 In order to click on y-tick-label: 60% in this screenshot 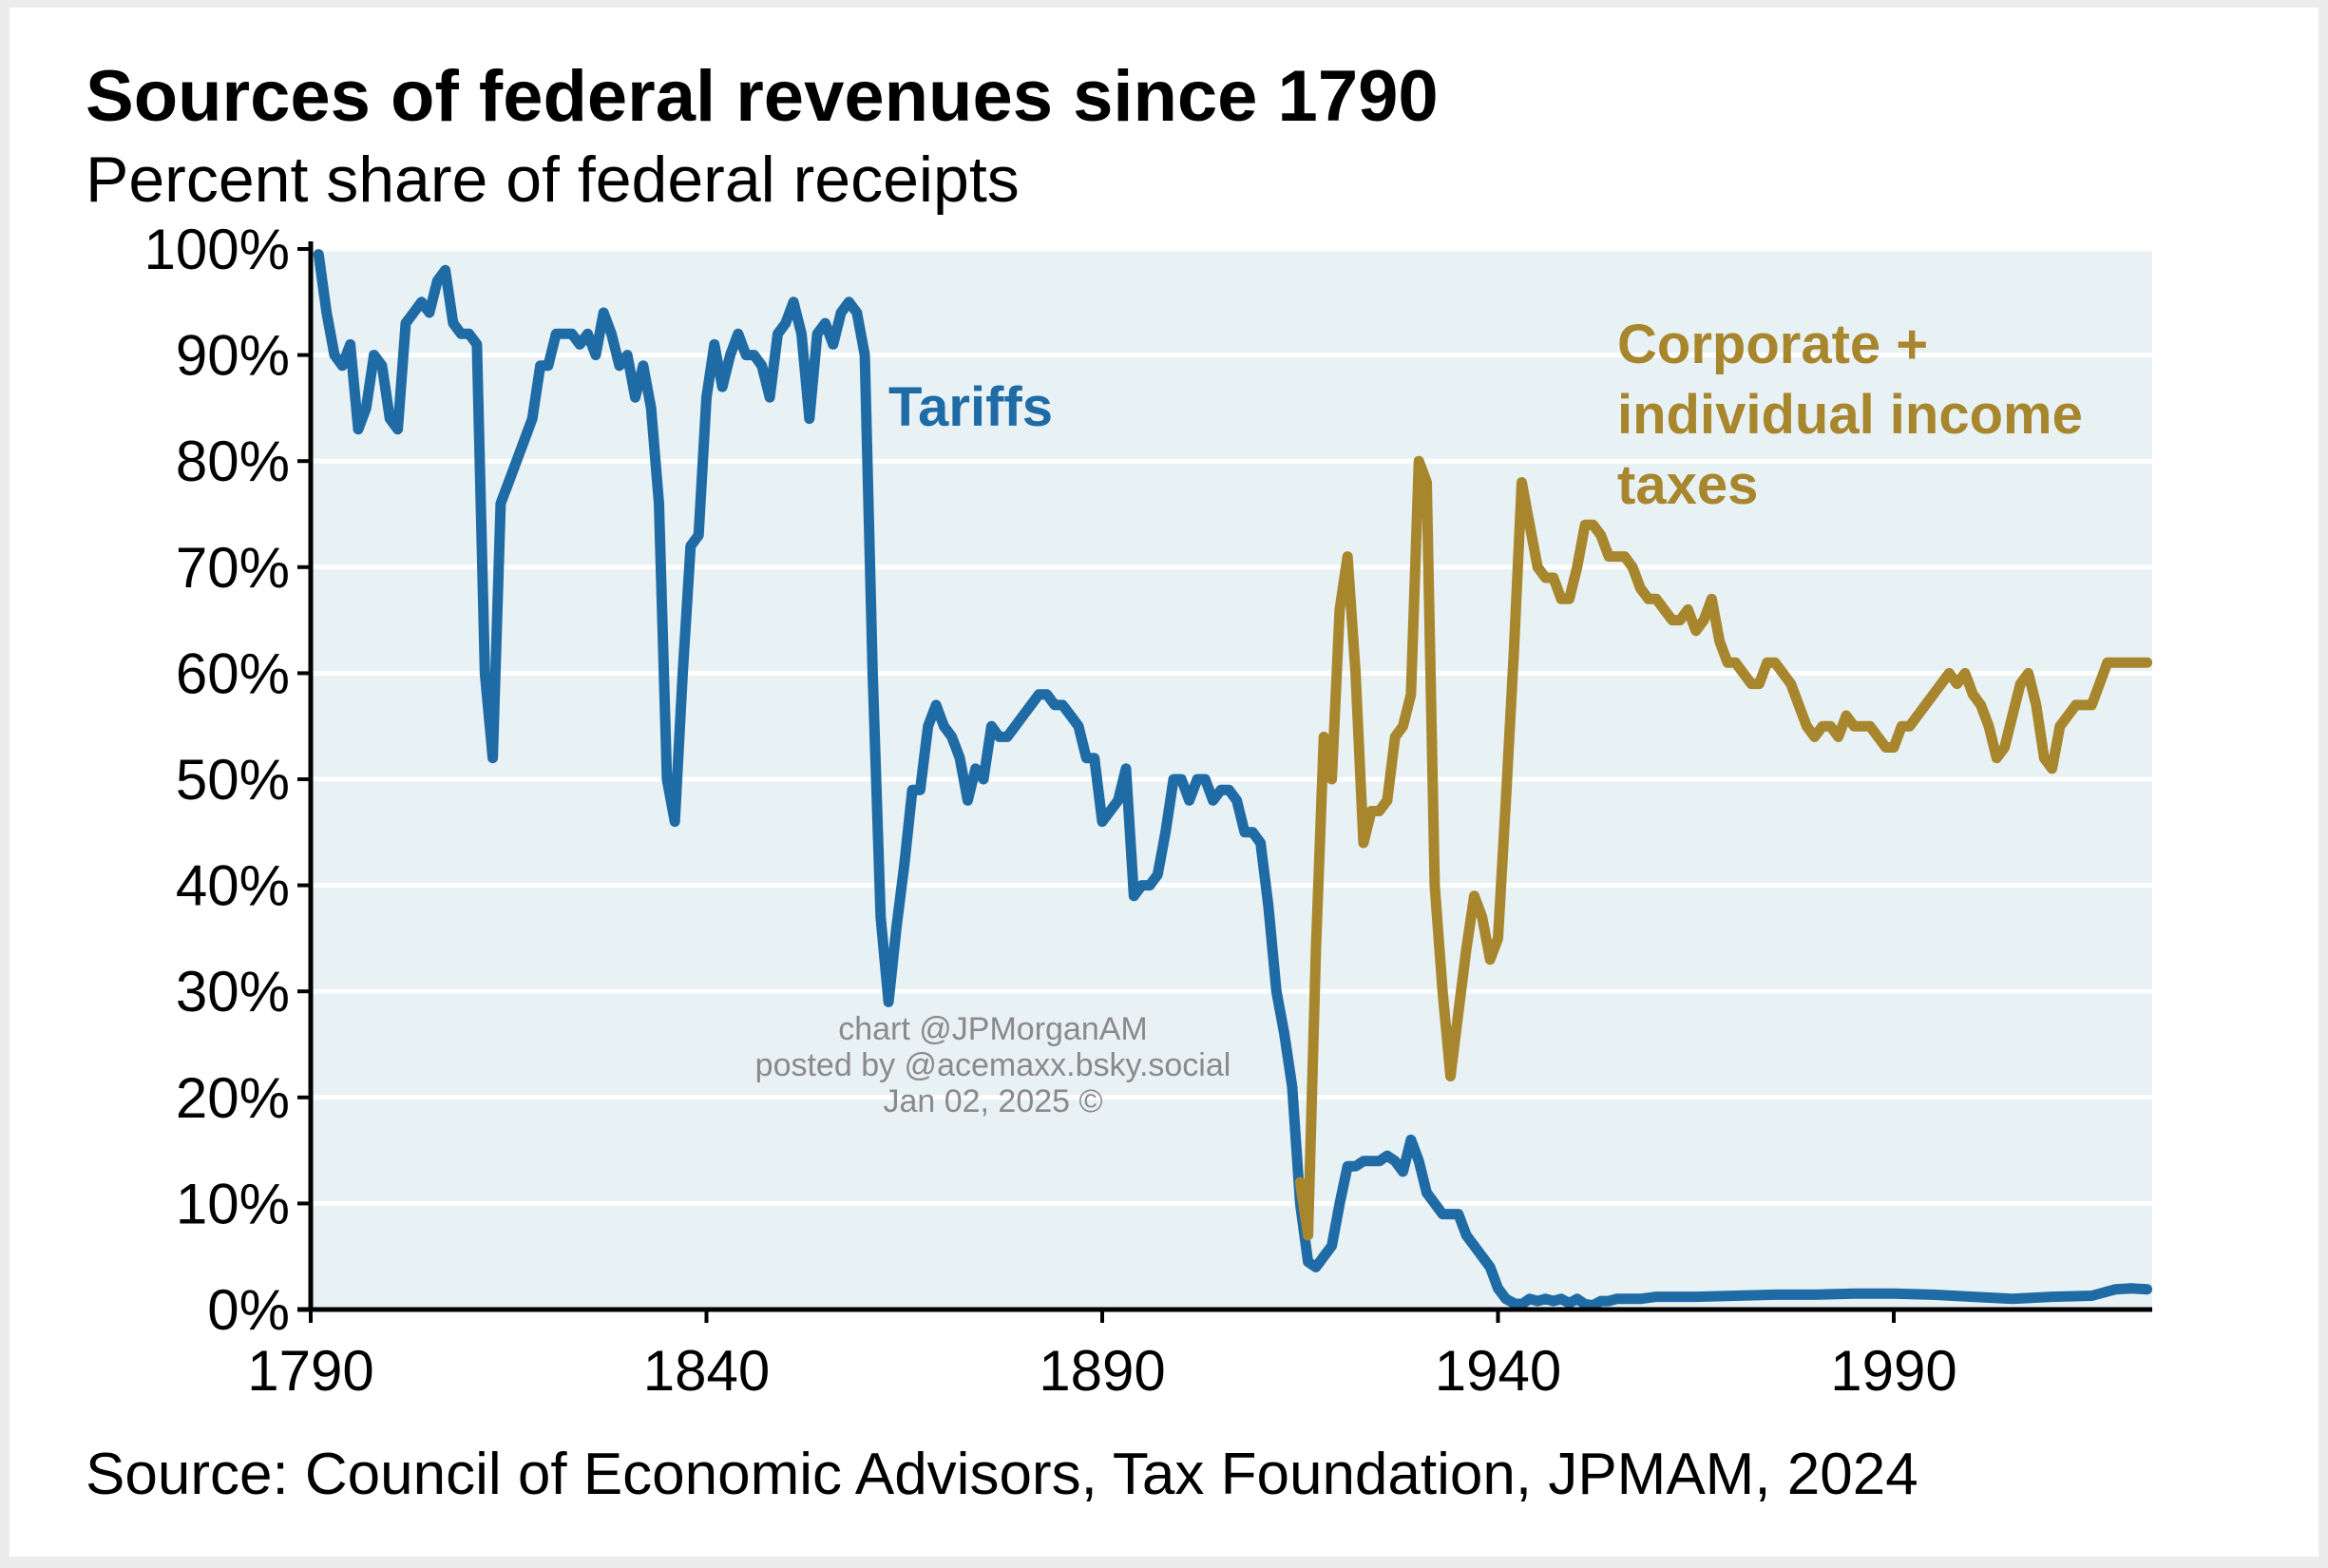, I will do `click(233, 673)`.